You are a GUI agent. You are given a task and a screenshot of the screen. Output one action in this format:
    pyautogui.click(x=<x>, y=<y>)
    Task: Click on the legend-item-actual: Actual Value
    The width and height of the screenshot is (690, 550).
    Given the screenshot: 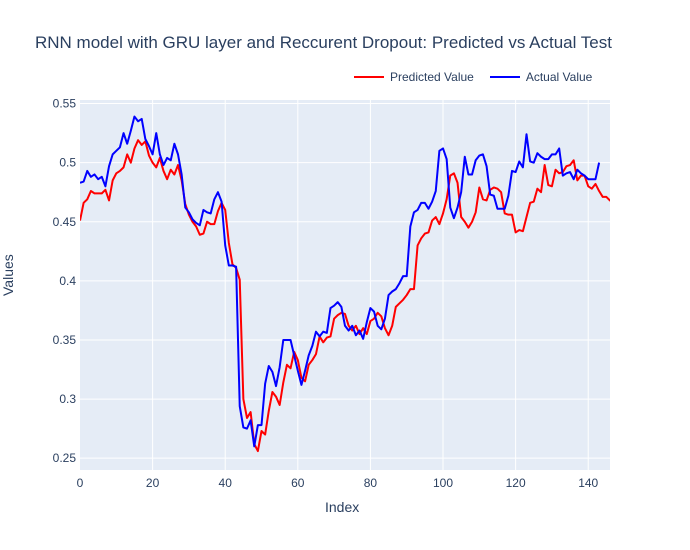 What is the action you would take?
    pyautogui.click(x=541, y=77)
    